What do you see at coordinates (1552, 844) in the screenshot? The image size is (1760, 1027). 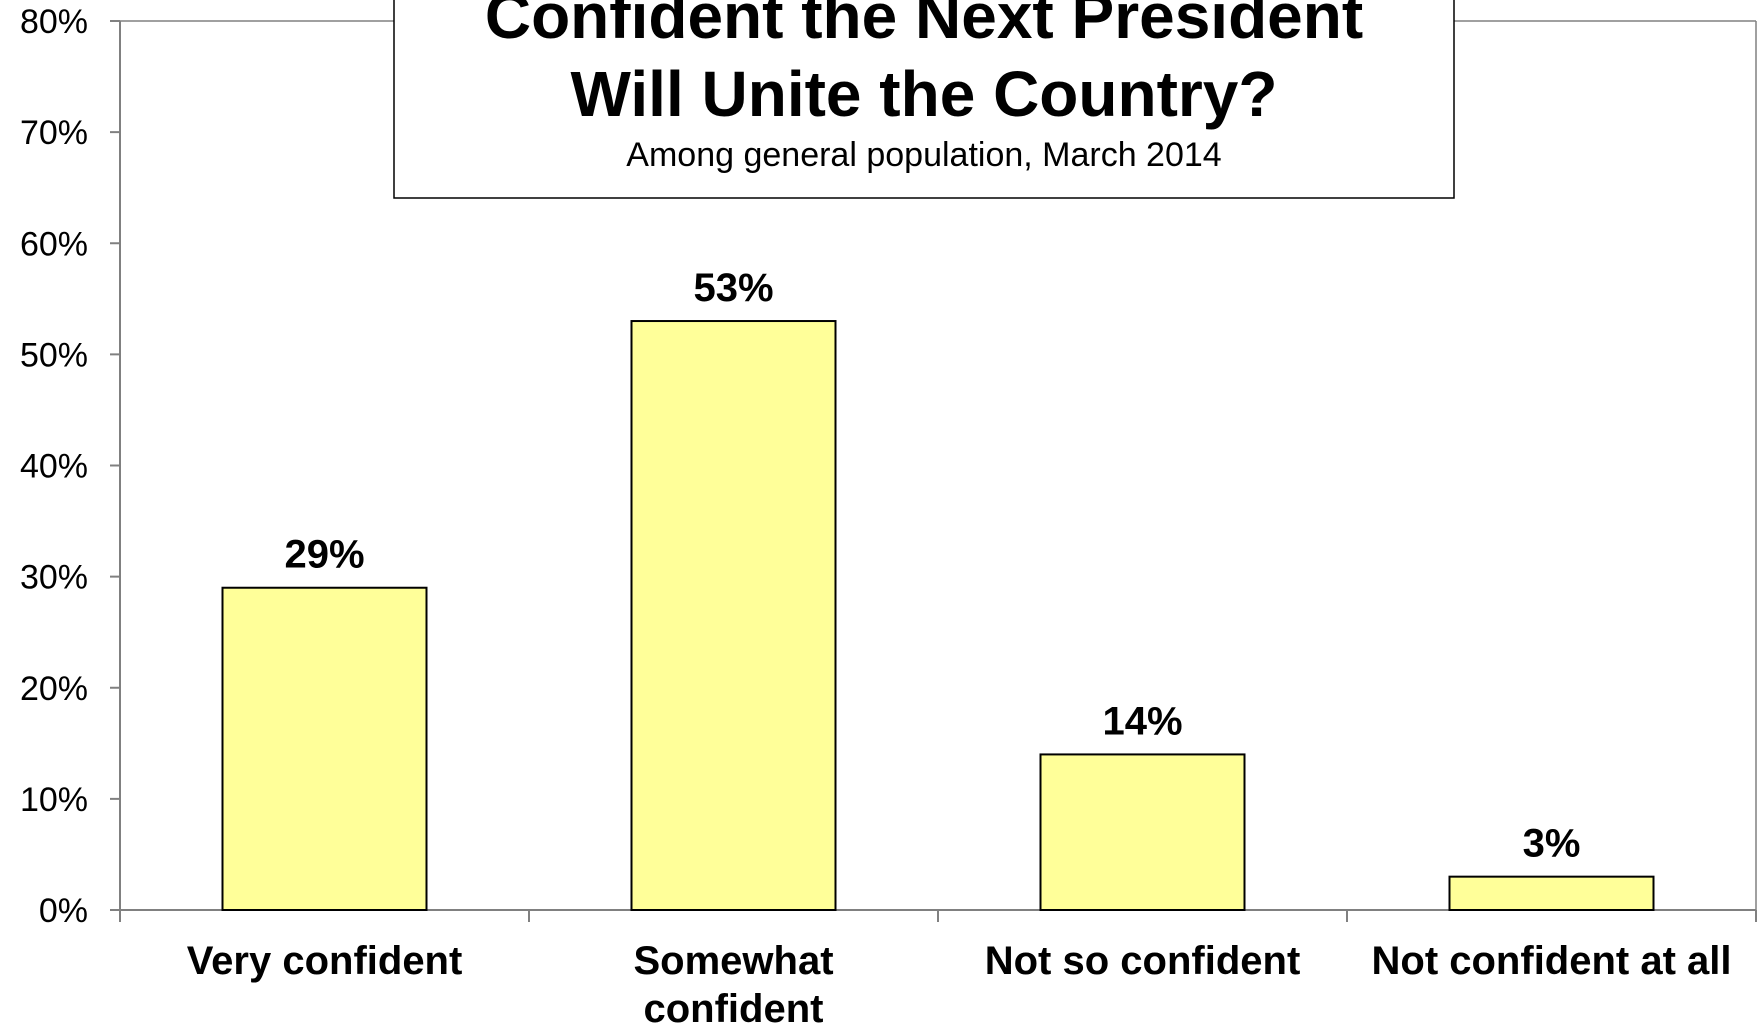 I see `bar-value-label: 3%` at bounding box center [1552, 844].